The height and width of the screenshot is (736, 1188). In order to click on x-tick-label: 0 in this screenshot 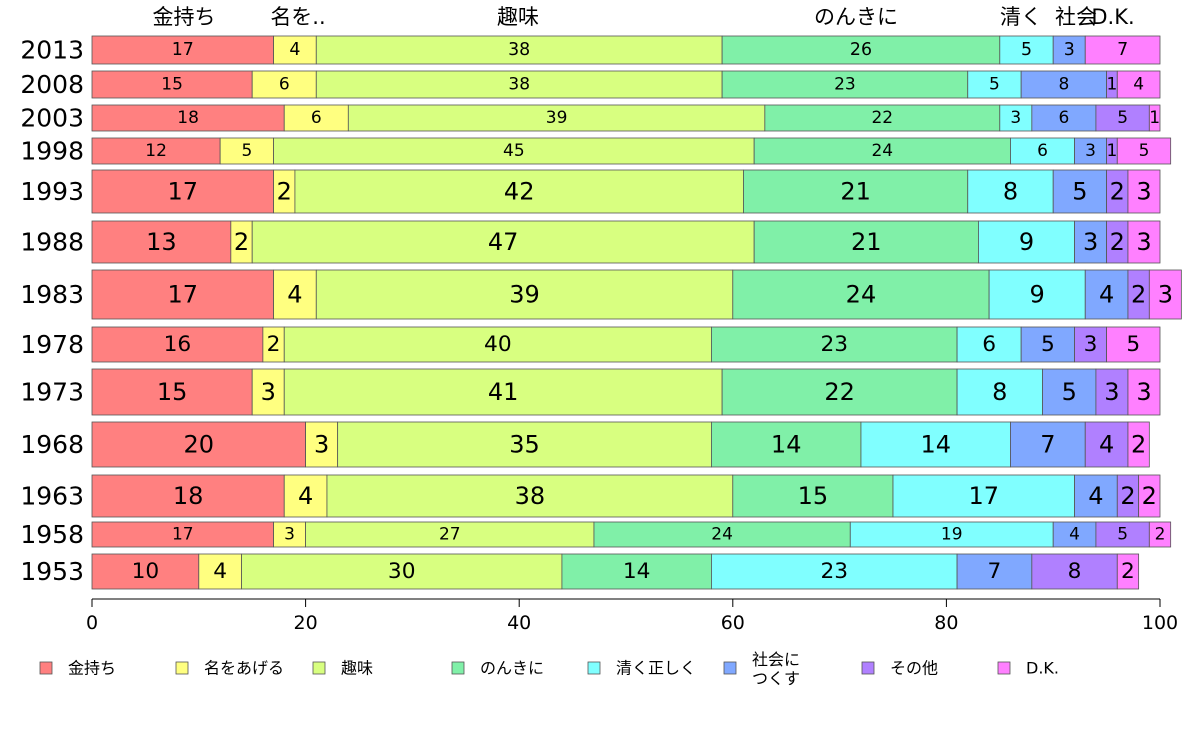, I will do `click(92, 623)`.